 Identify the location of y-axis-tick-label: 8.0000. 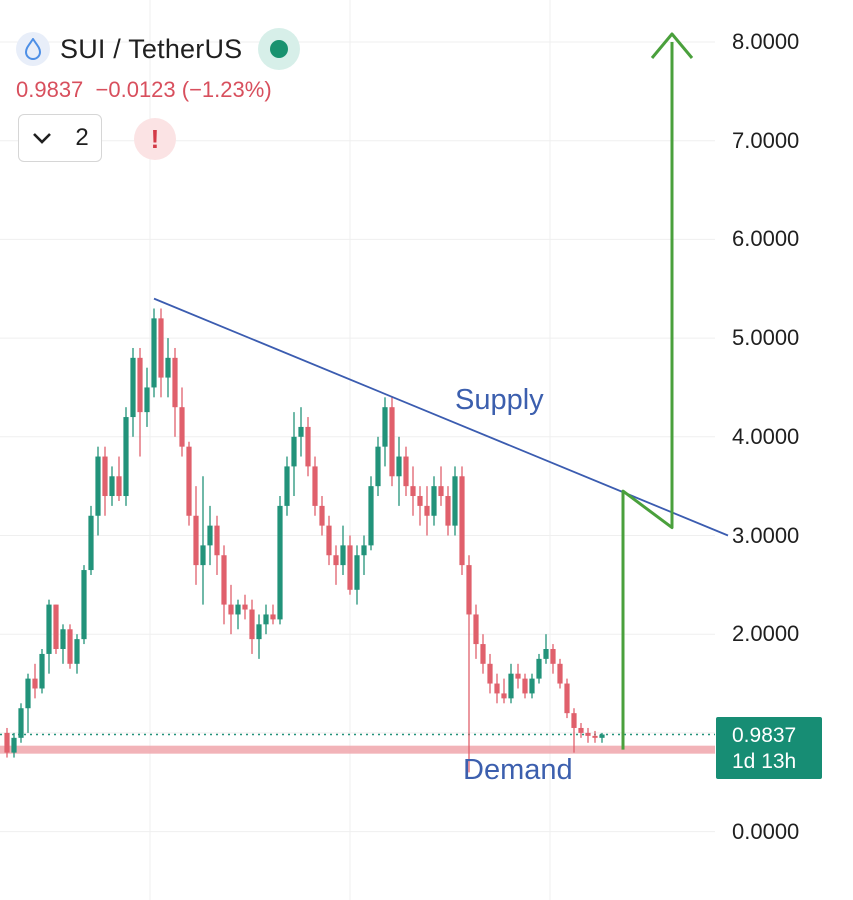
(766, 41).